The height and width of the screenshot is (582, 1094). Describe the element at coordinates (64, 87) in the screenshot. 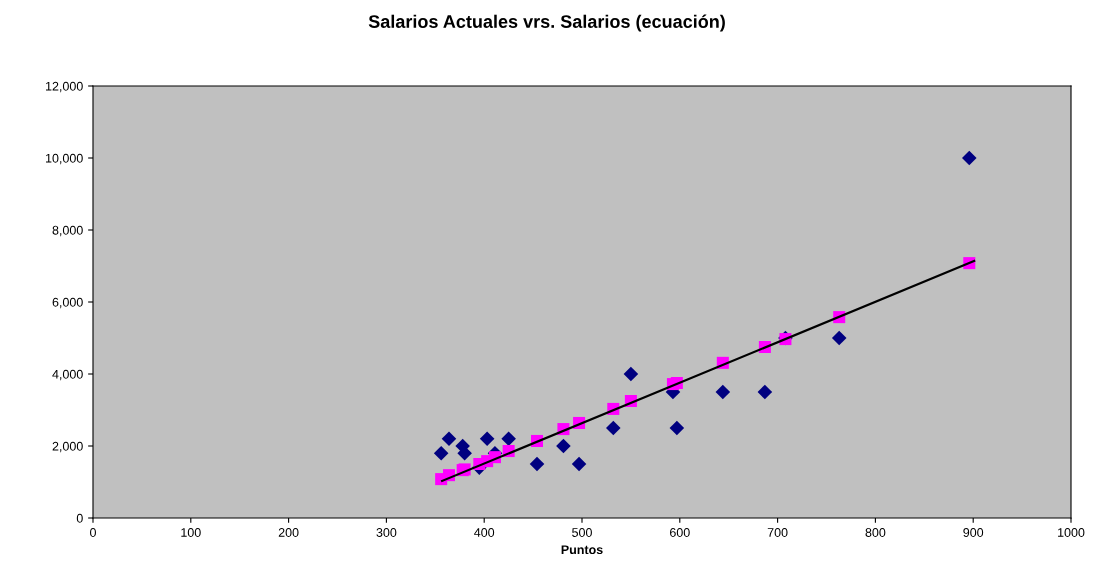

I see `y-tick-label: 12,000` at that location.